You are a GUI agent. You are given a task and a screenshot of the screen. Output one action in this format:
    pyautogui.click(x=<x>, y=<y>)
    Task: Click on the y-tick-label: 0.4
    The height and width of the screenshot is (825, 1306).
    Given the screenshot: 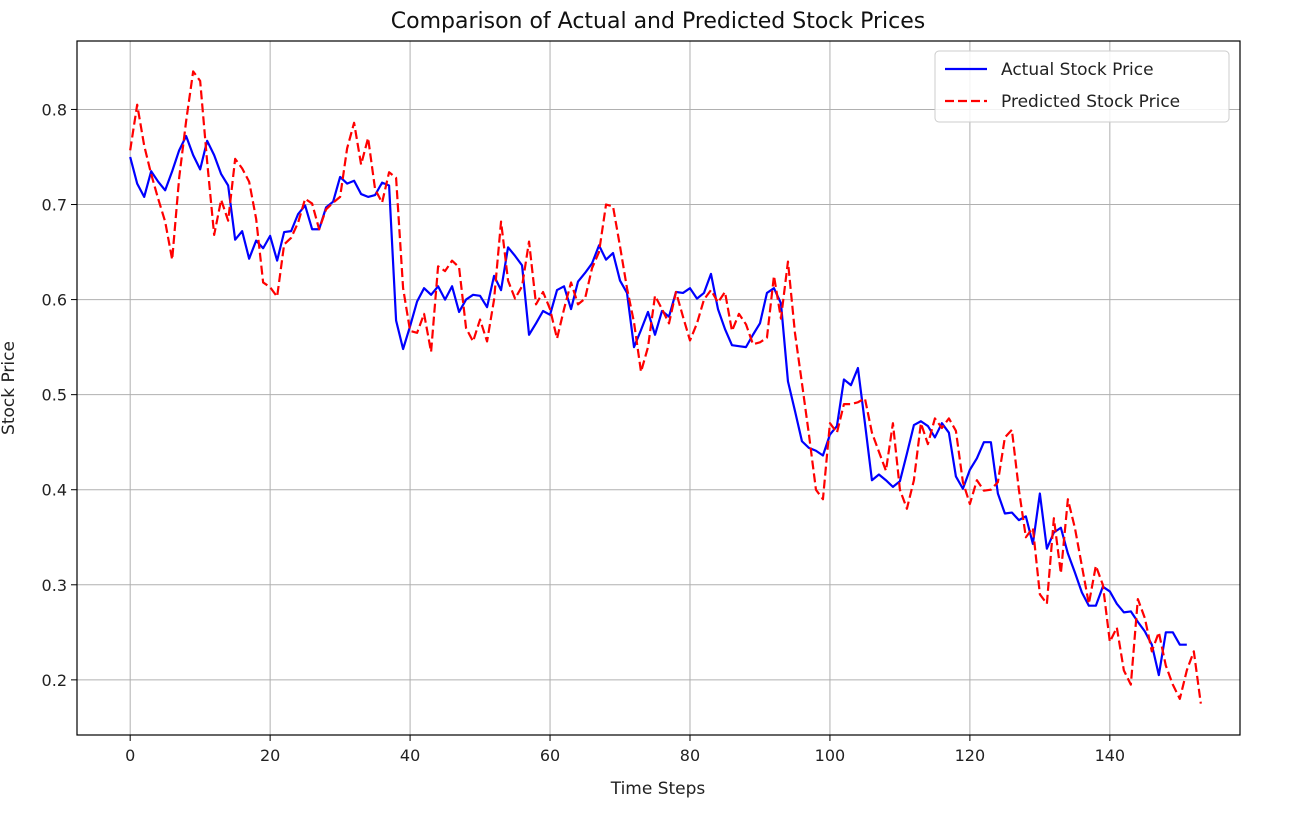 What is the action you would take?
    pyautogui.click(x=54, y=490)
    